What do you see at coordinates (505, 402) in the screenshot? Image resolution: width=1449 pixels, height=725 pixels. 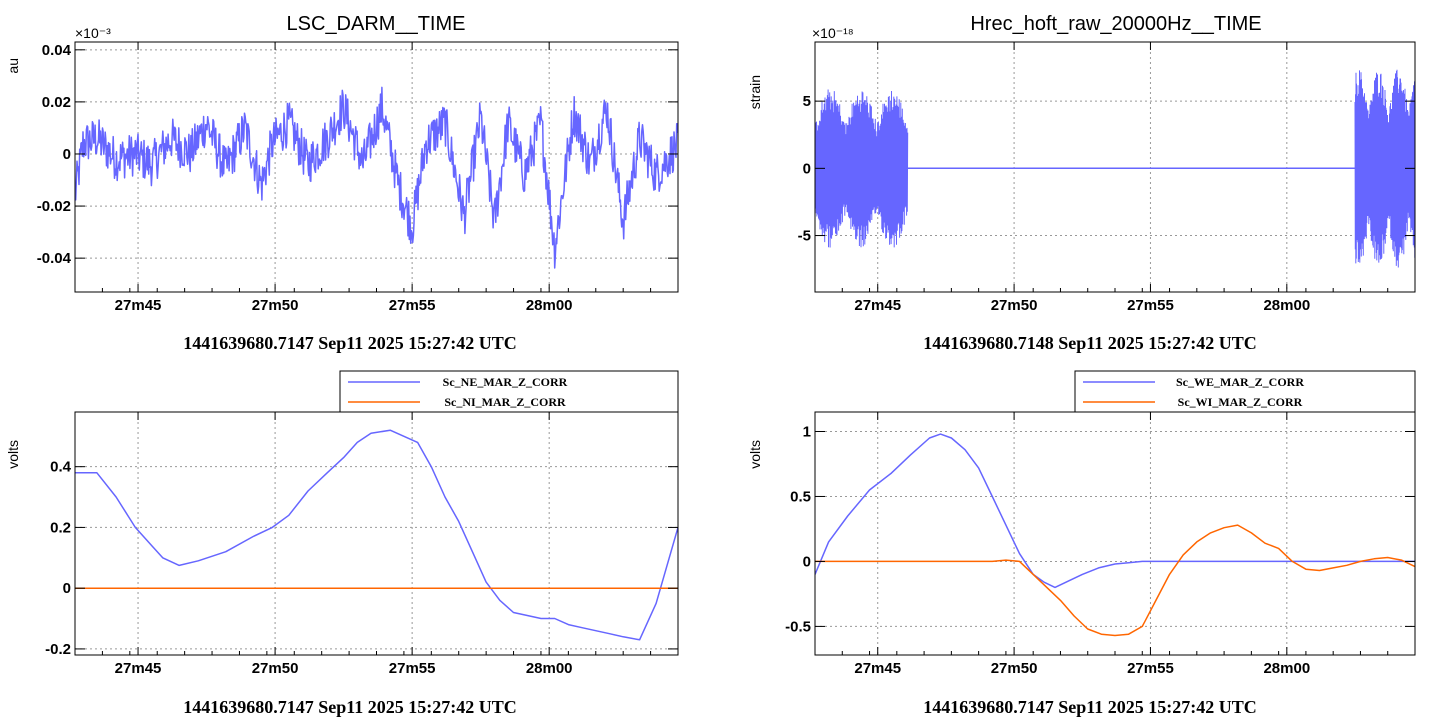 I see `legend-entry: Sc_NI_MAR_Z_CORR` at bounding box center [505, 402].